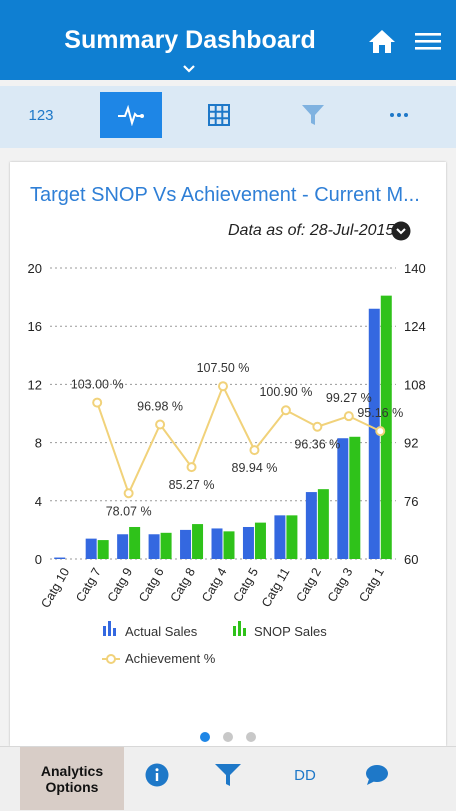  I want to click on x-tick-label: Catg 10, so click(55, 587).